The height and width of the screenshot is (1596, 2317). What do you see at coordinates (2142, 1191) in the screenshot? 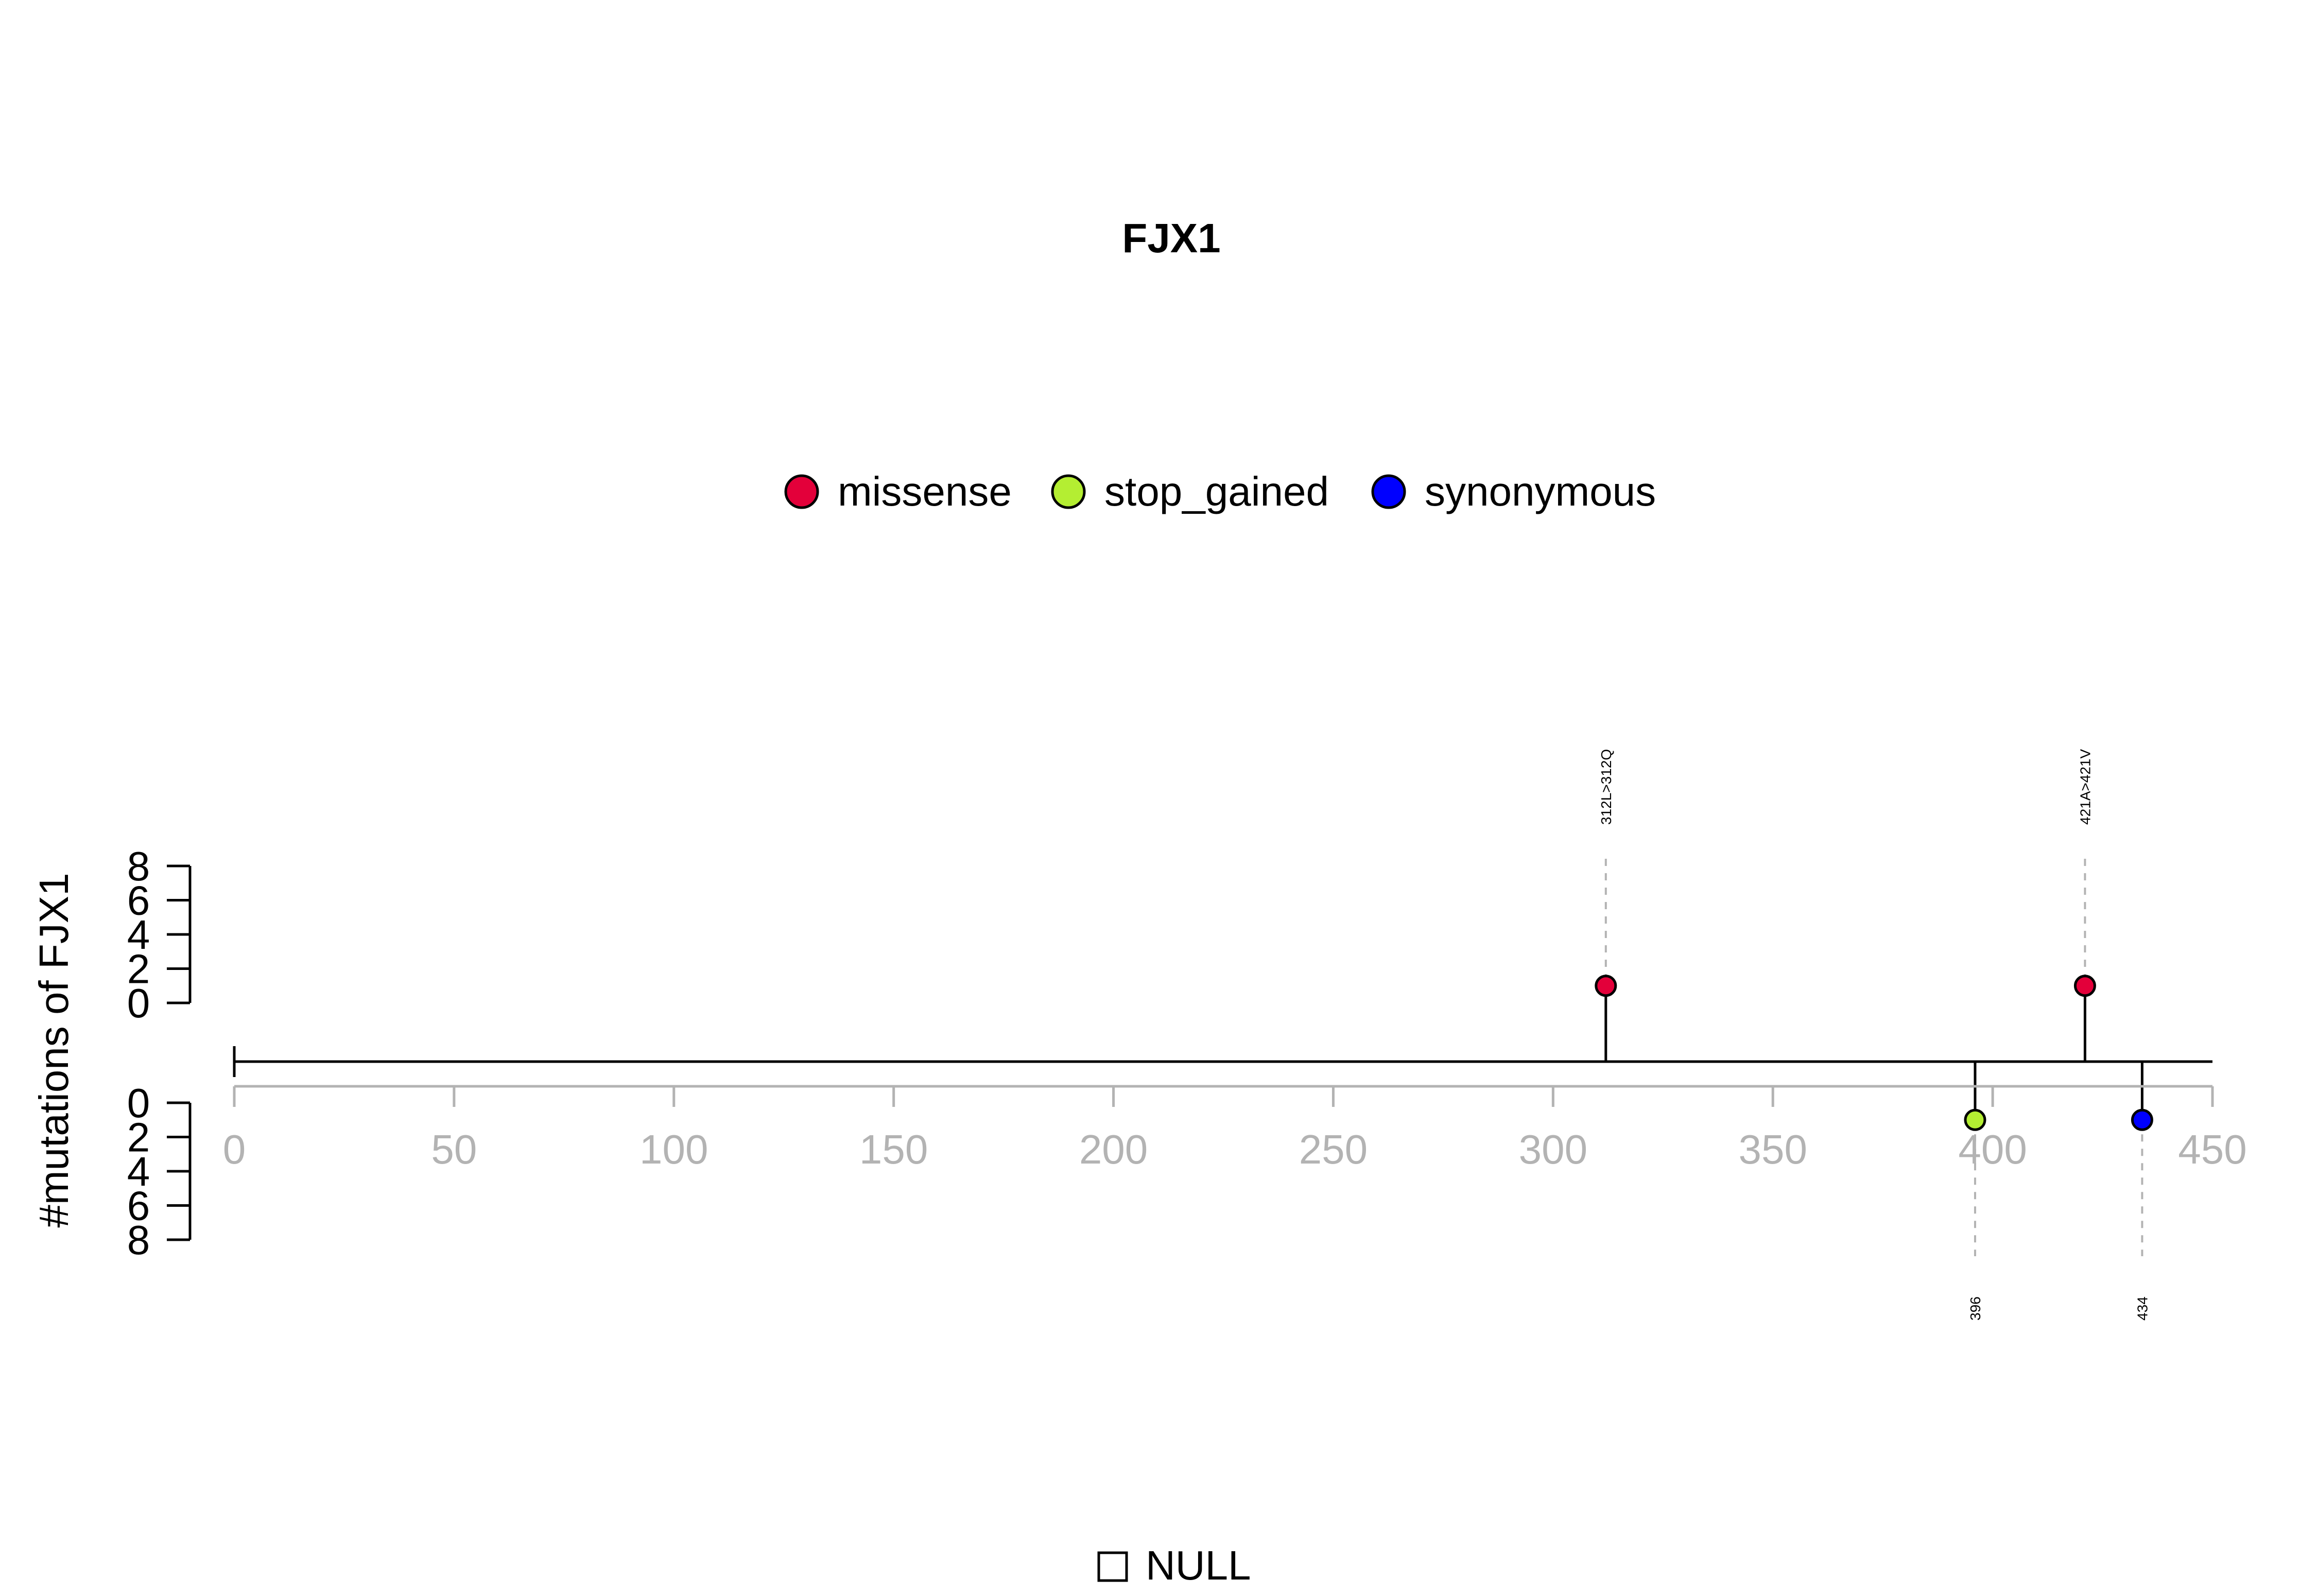
I see `mutation-434: 434` at bounding box center [2142, 1191].